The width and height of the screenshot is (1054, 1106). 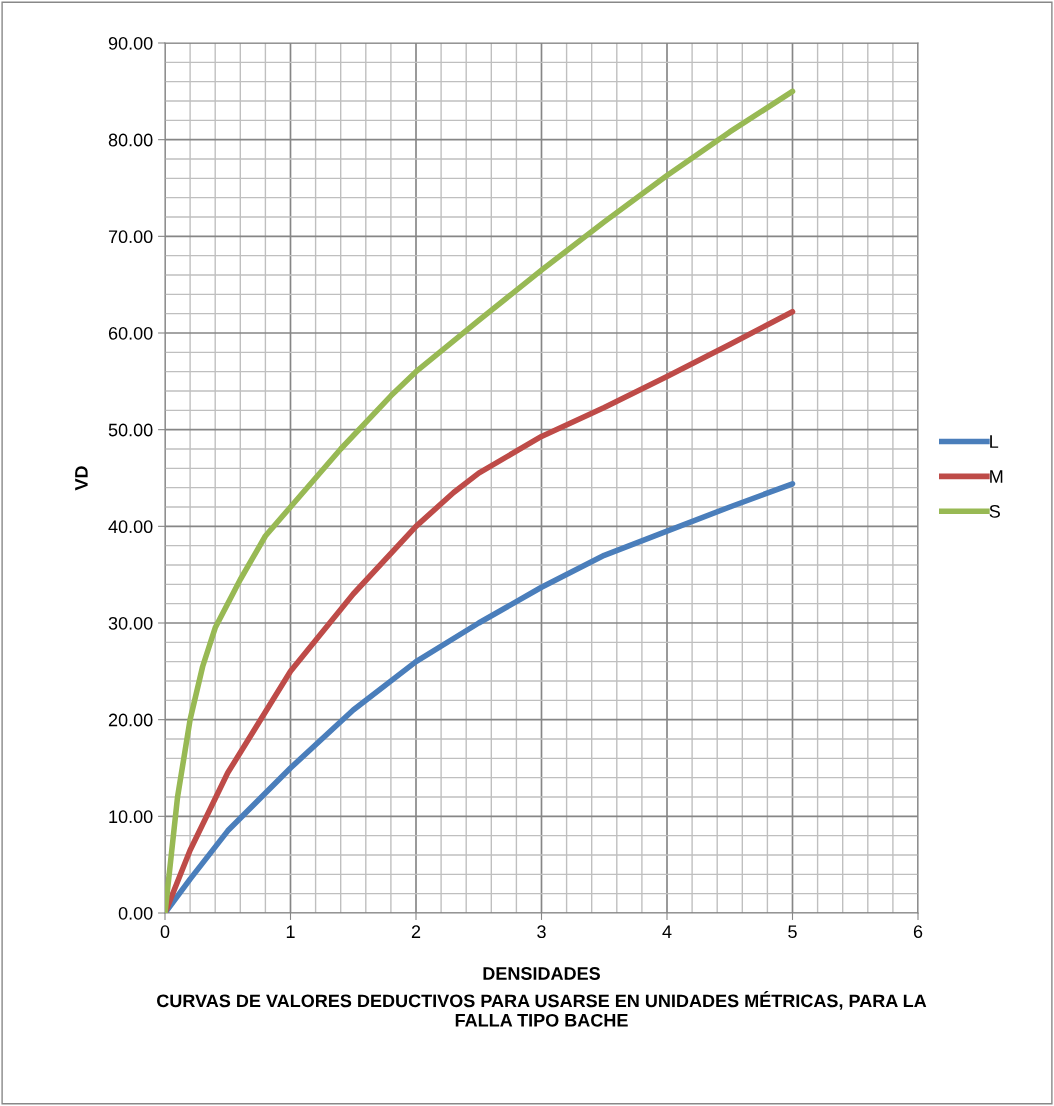 What do you see at coordinates (130, 623) in the screenshot?
I see `y-tick-label: 30.00` at bounding box center [130, 623].